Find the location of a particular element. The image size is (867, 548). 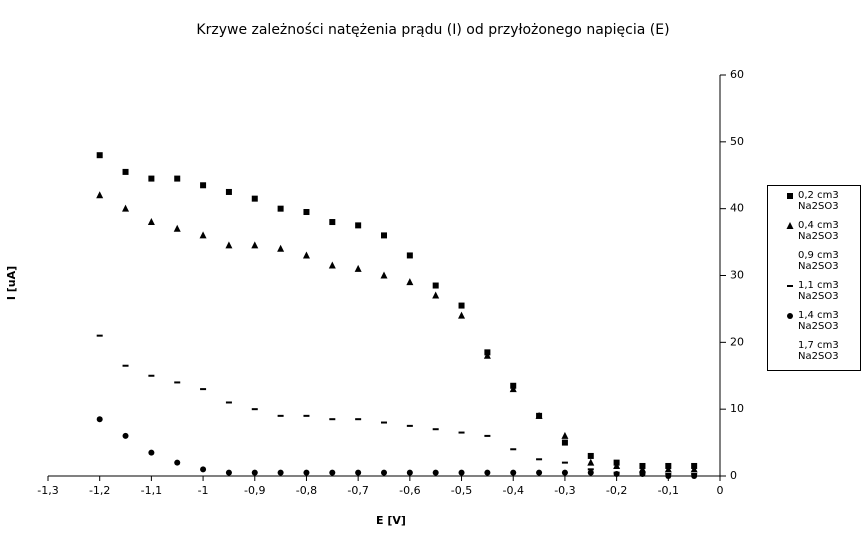

y-tick-label: 30 is located at coordinates (737, 275).